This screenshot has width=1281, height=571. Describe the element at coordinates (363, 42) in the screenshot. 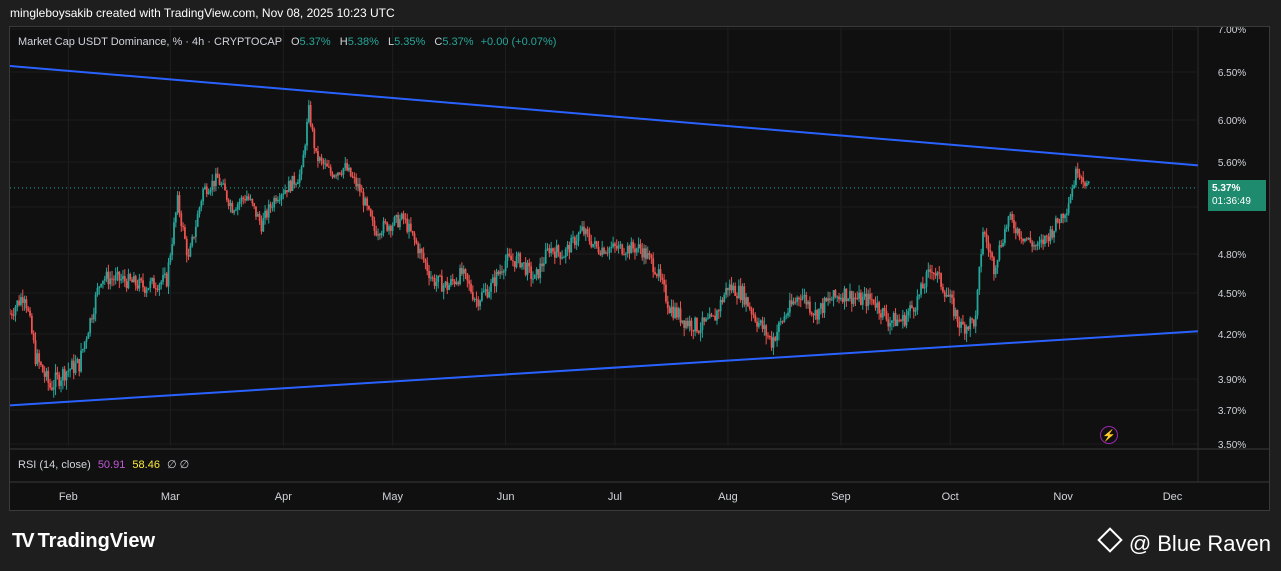

I see `high-value: 5.38%` at that location.